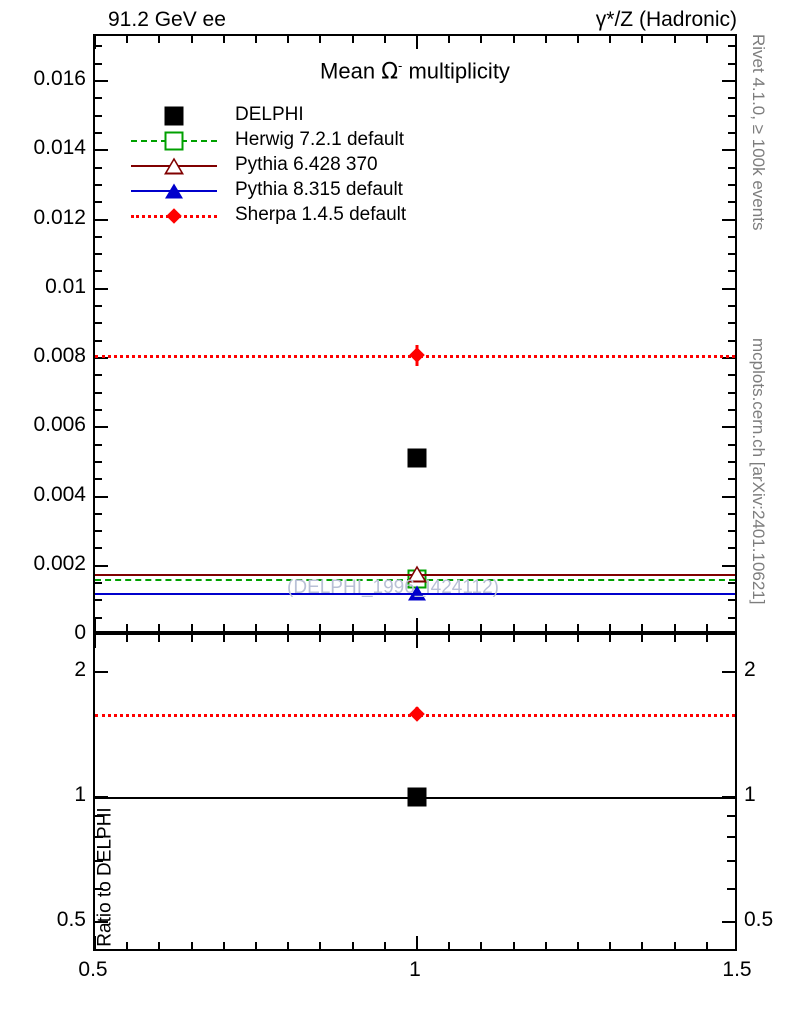 This screenshot has height=1024, width=786. Describe the element at coordinates (80, 794) in the screenshot. I see `ratio-y-tick-label: 1` at that location.